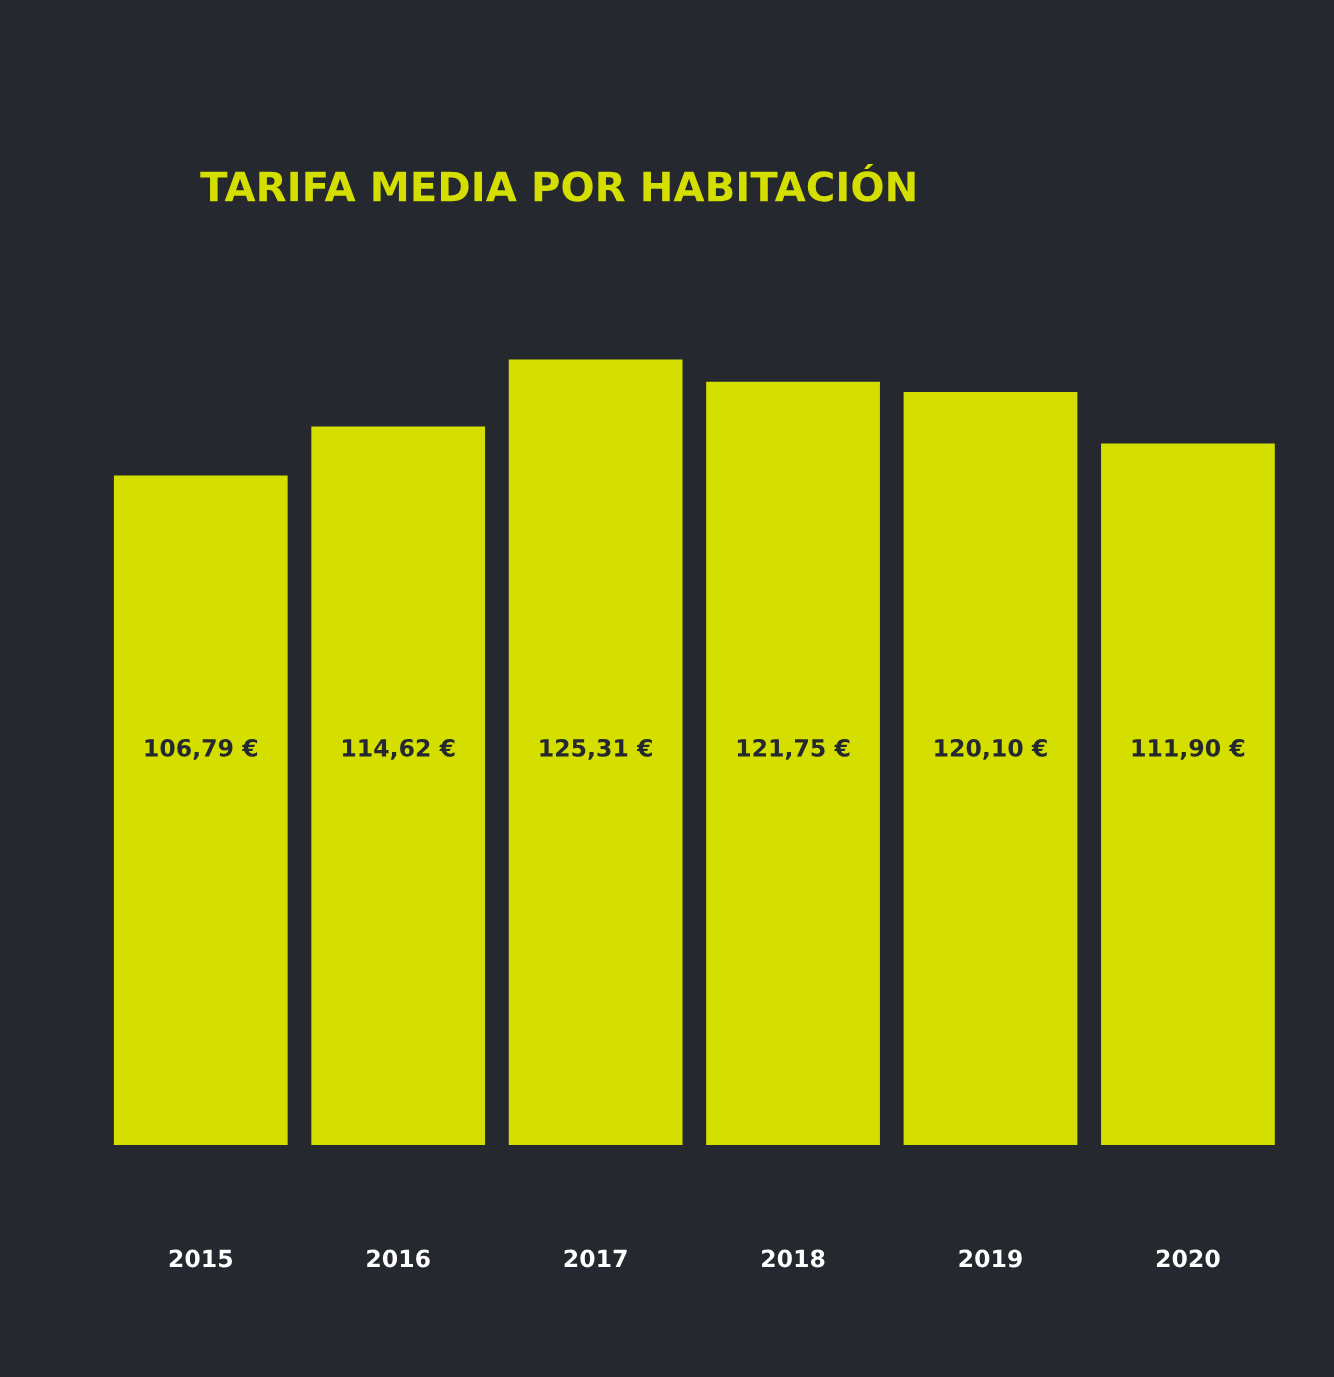 The width and height of the screenshot is (1334, 1377). Describe the element at coordinates (398, 749) in the screenshot. I see `data-label: 114,62 €` at that location.